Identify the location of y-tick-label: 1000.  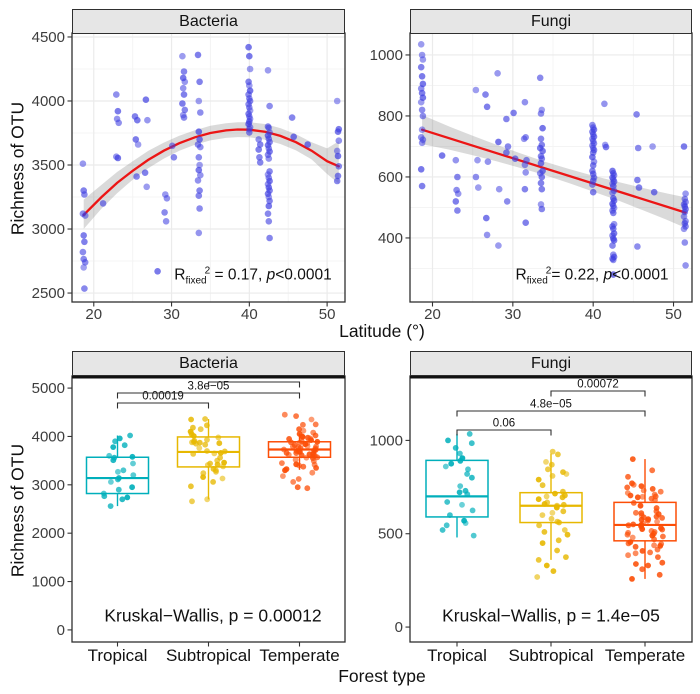
(48, 582).